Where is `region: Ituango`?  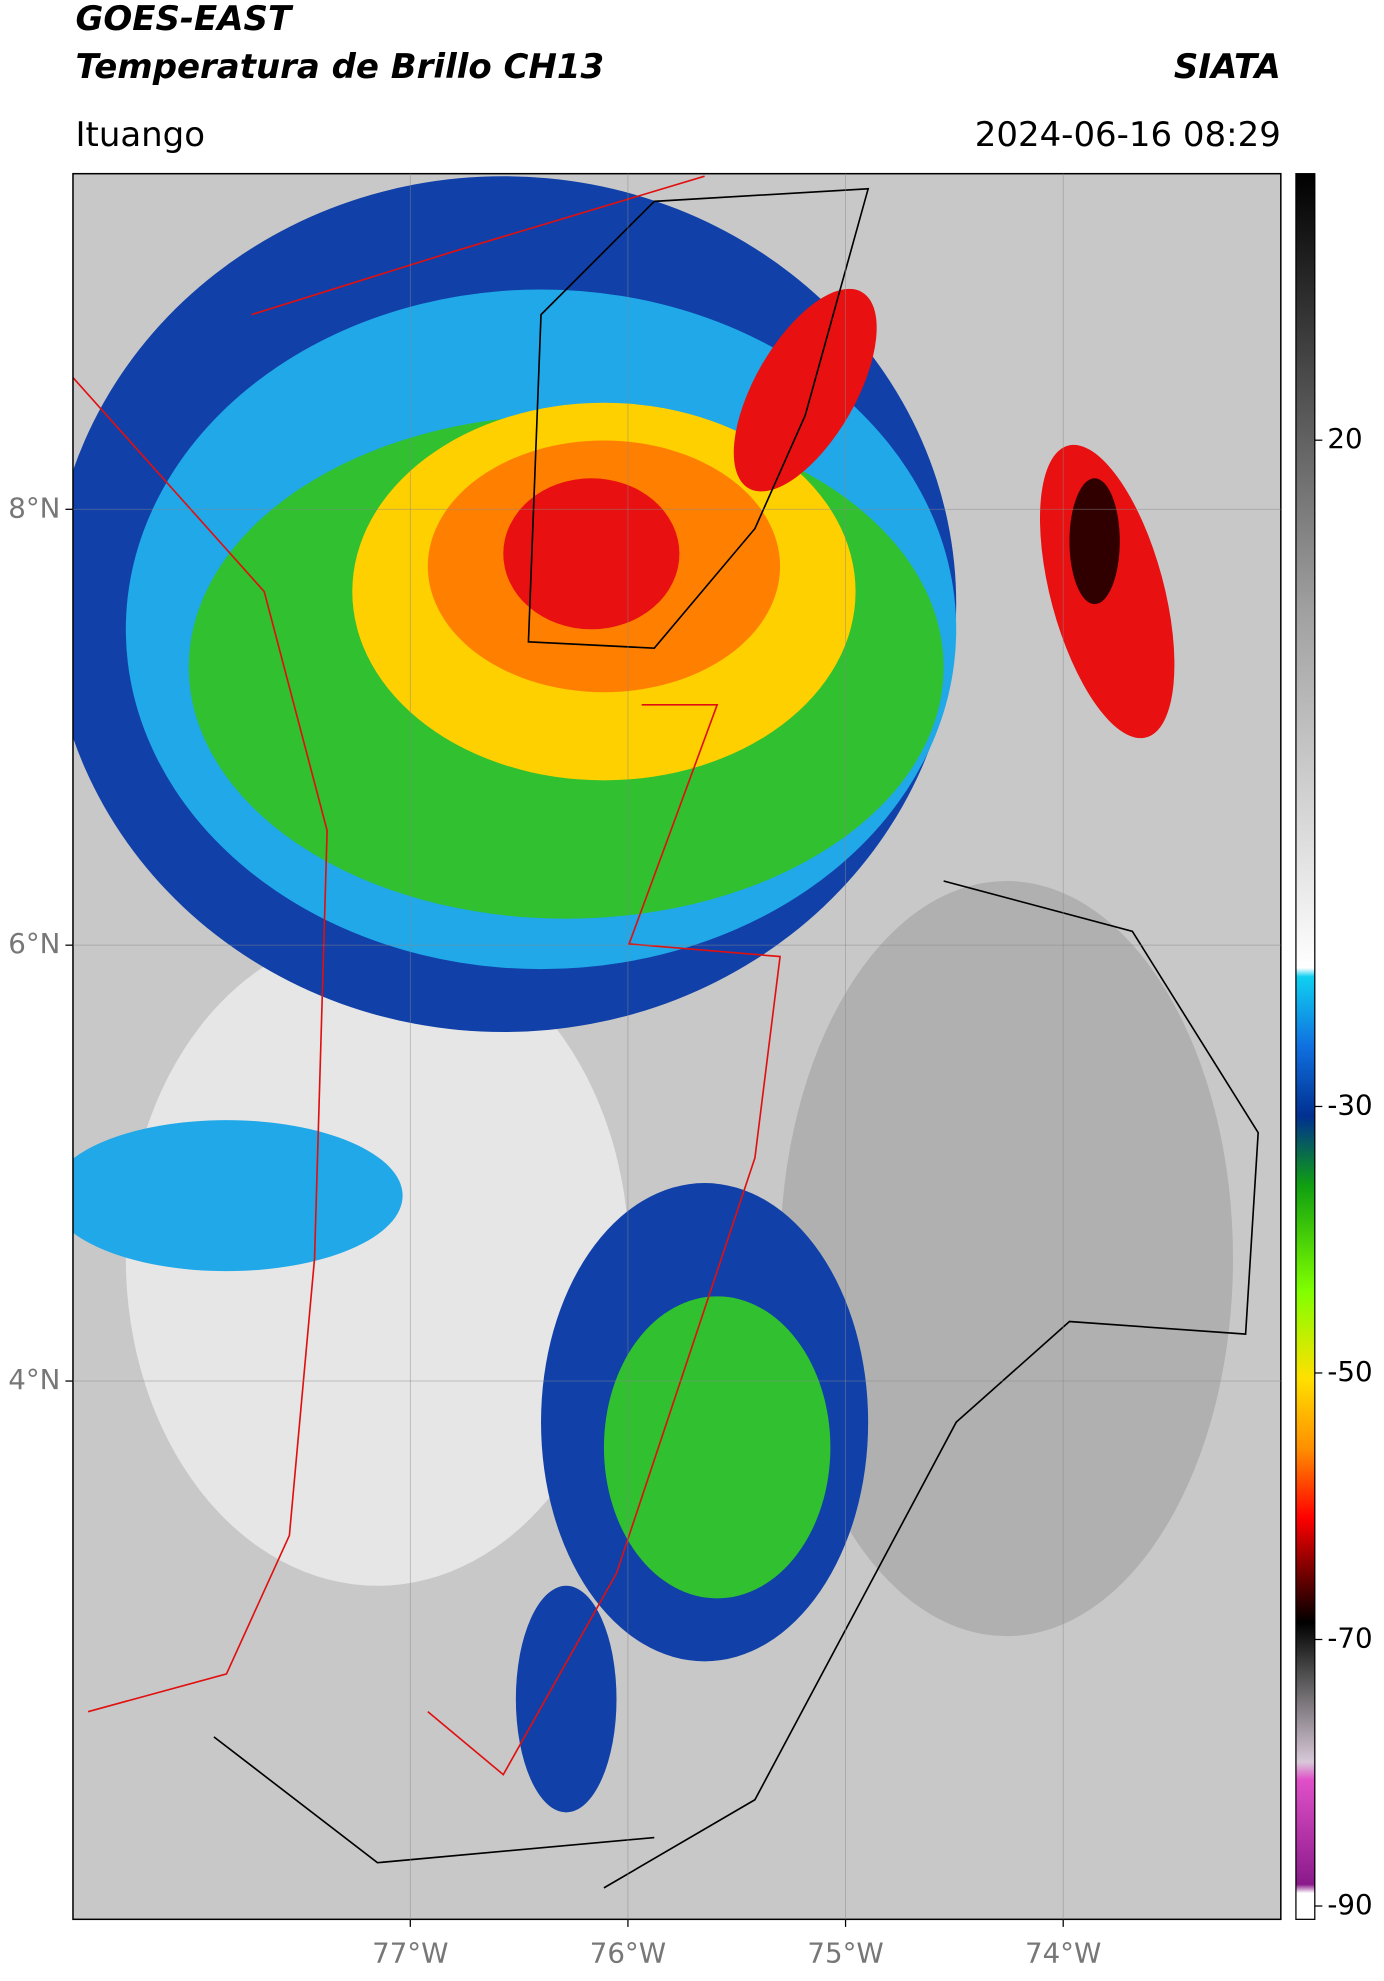
region: Ituango is located at coordinates (140, 135).